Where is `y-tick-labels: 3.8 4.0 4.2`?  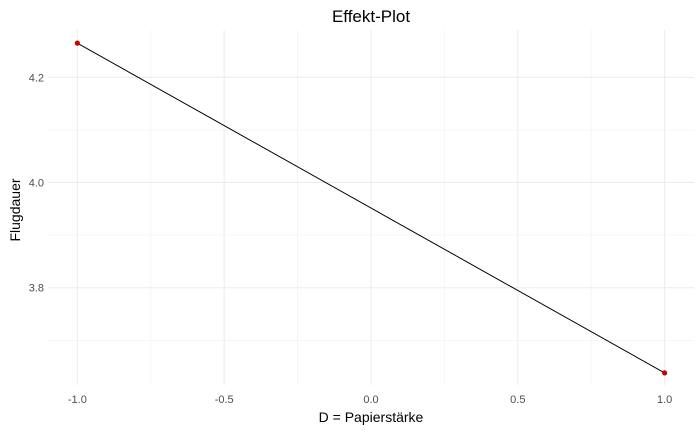
y-tick-labels: 3.8 4.0 4.2 is located at coordinates (36, 183).